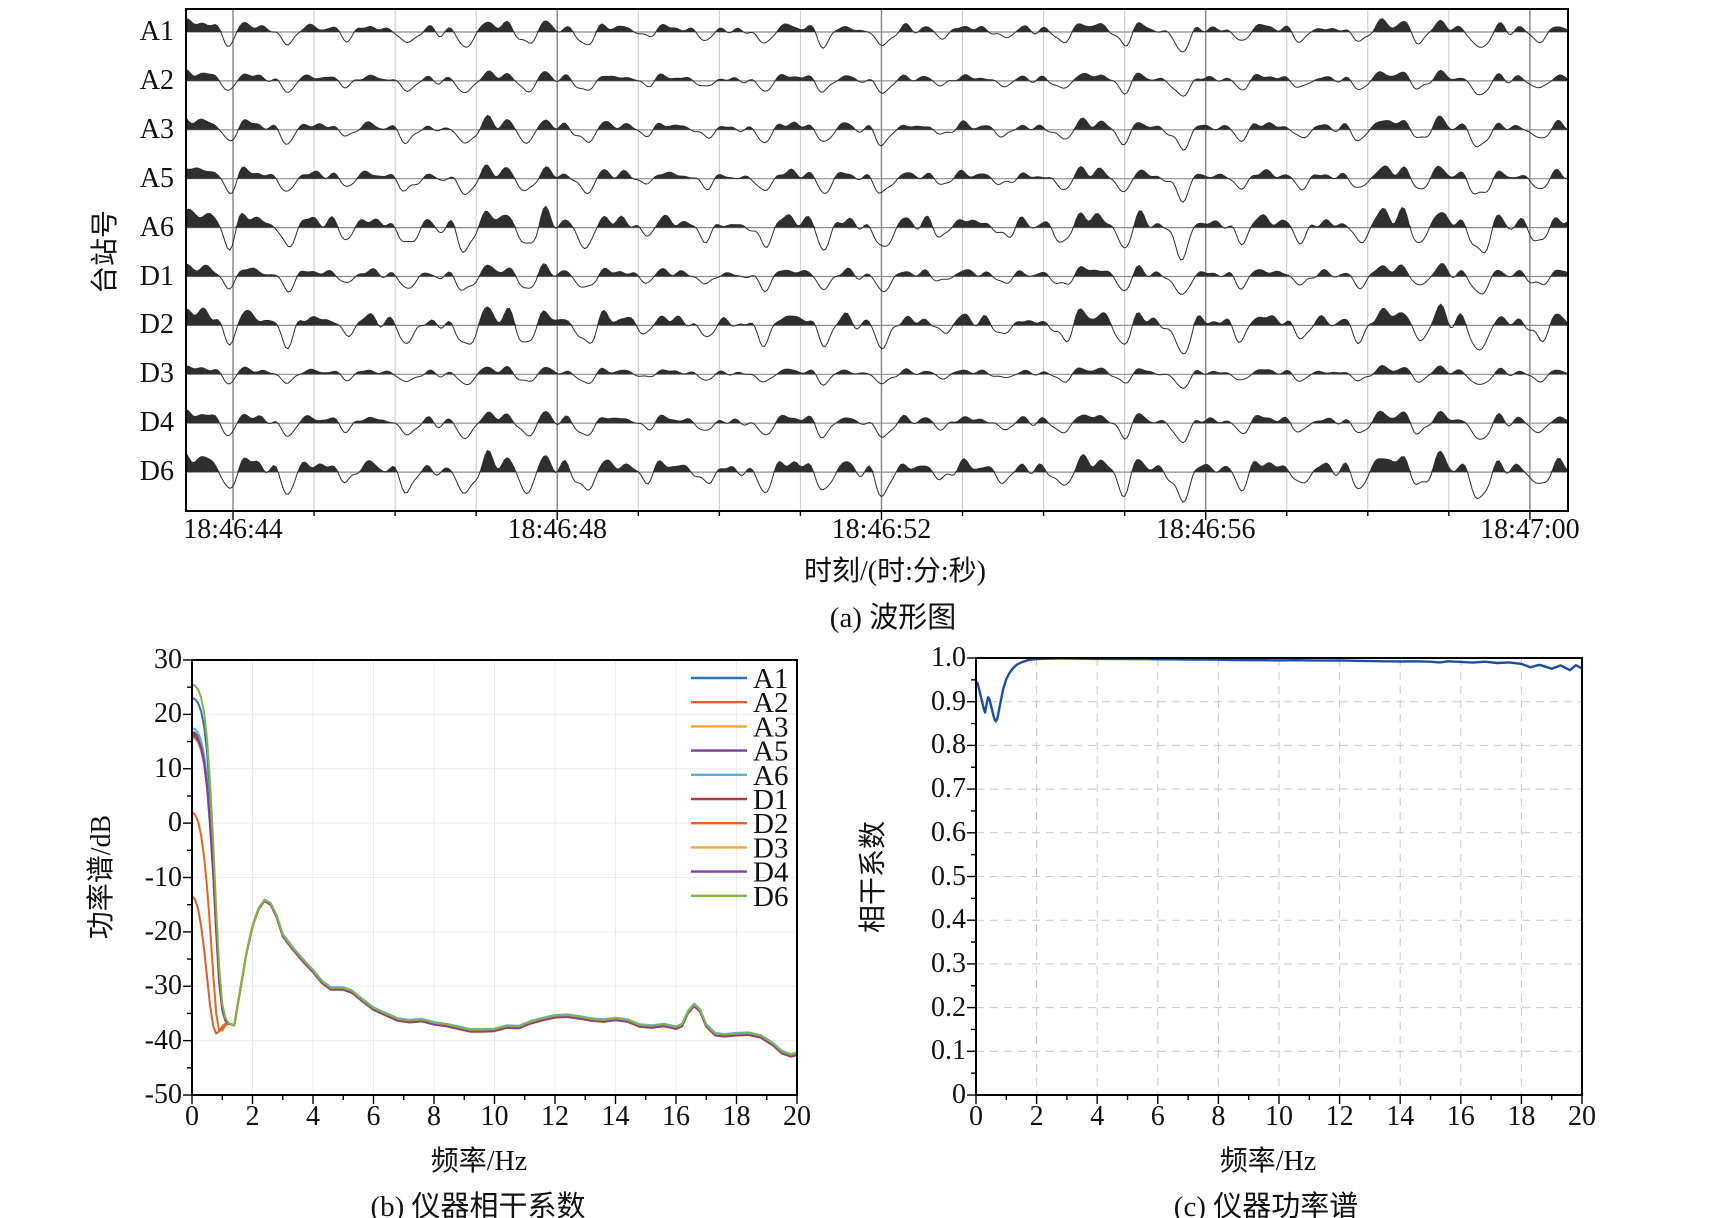 The image size is (1713, 1218). Describe the element at coordinates (948, 1007) in the screenshot. I see `panel-c-y-tick-label: 0.2` at that location.